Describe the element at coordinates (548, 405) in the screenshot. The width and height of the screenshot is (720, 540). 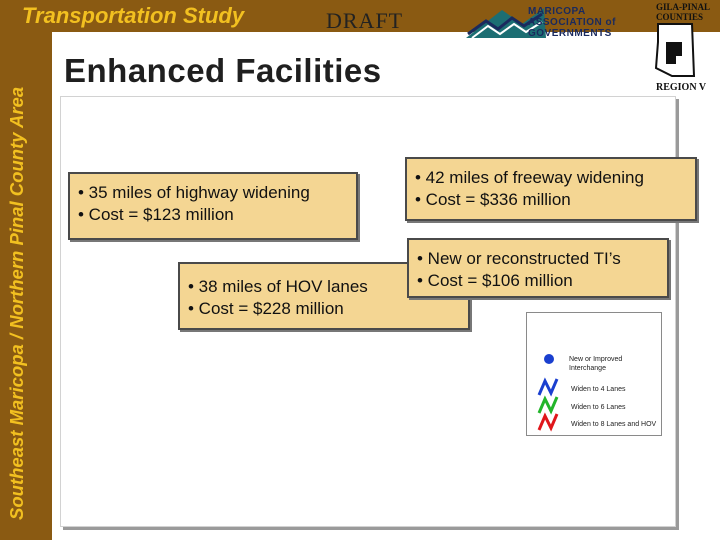
I see `green-zigzag-icon` at that location.